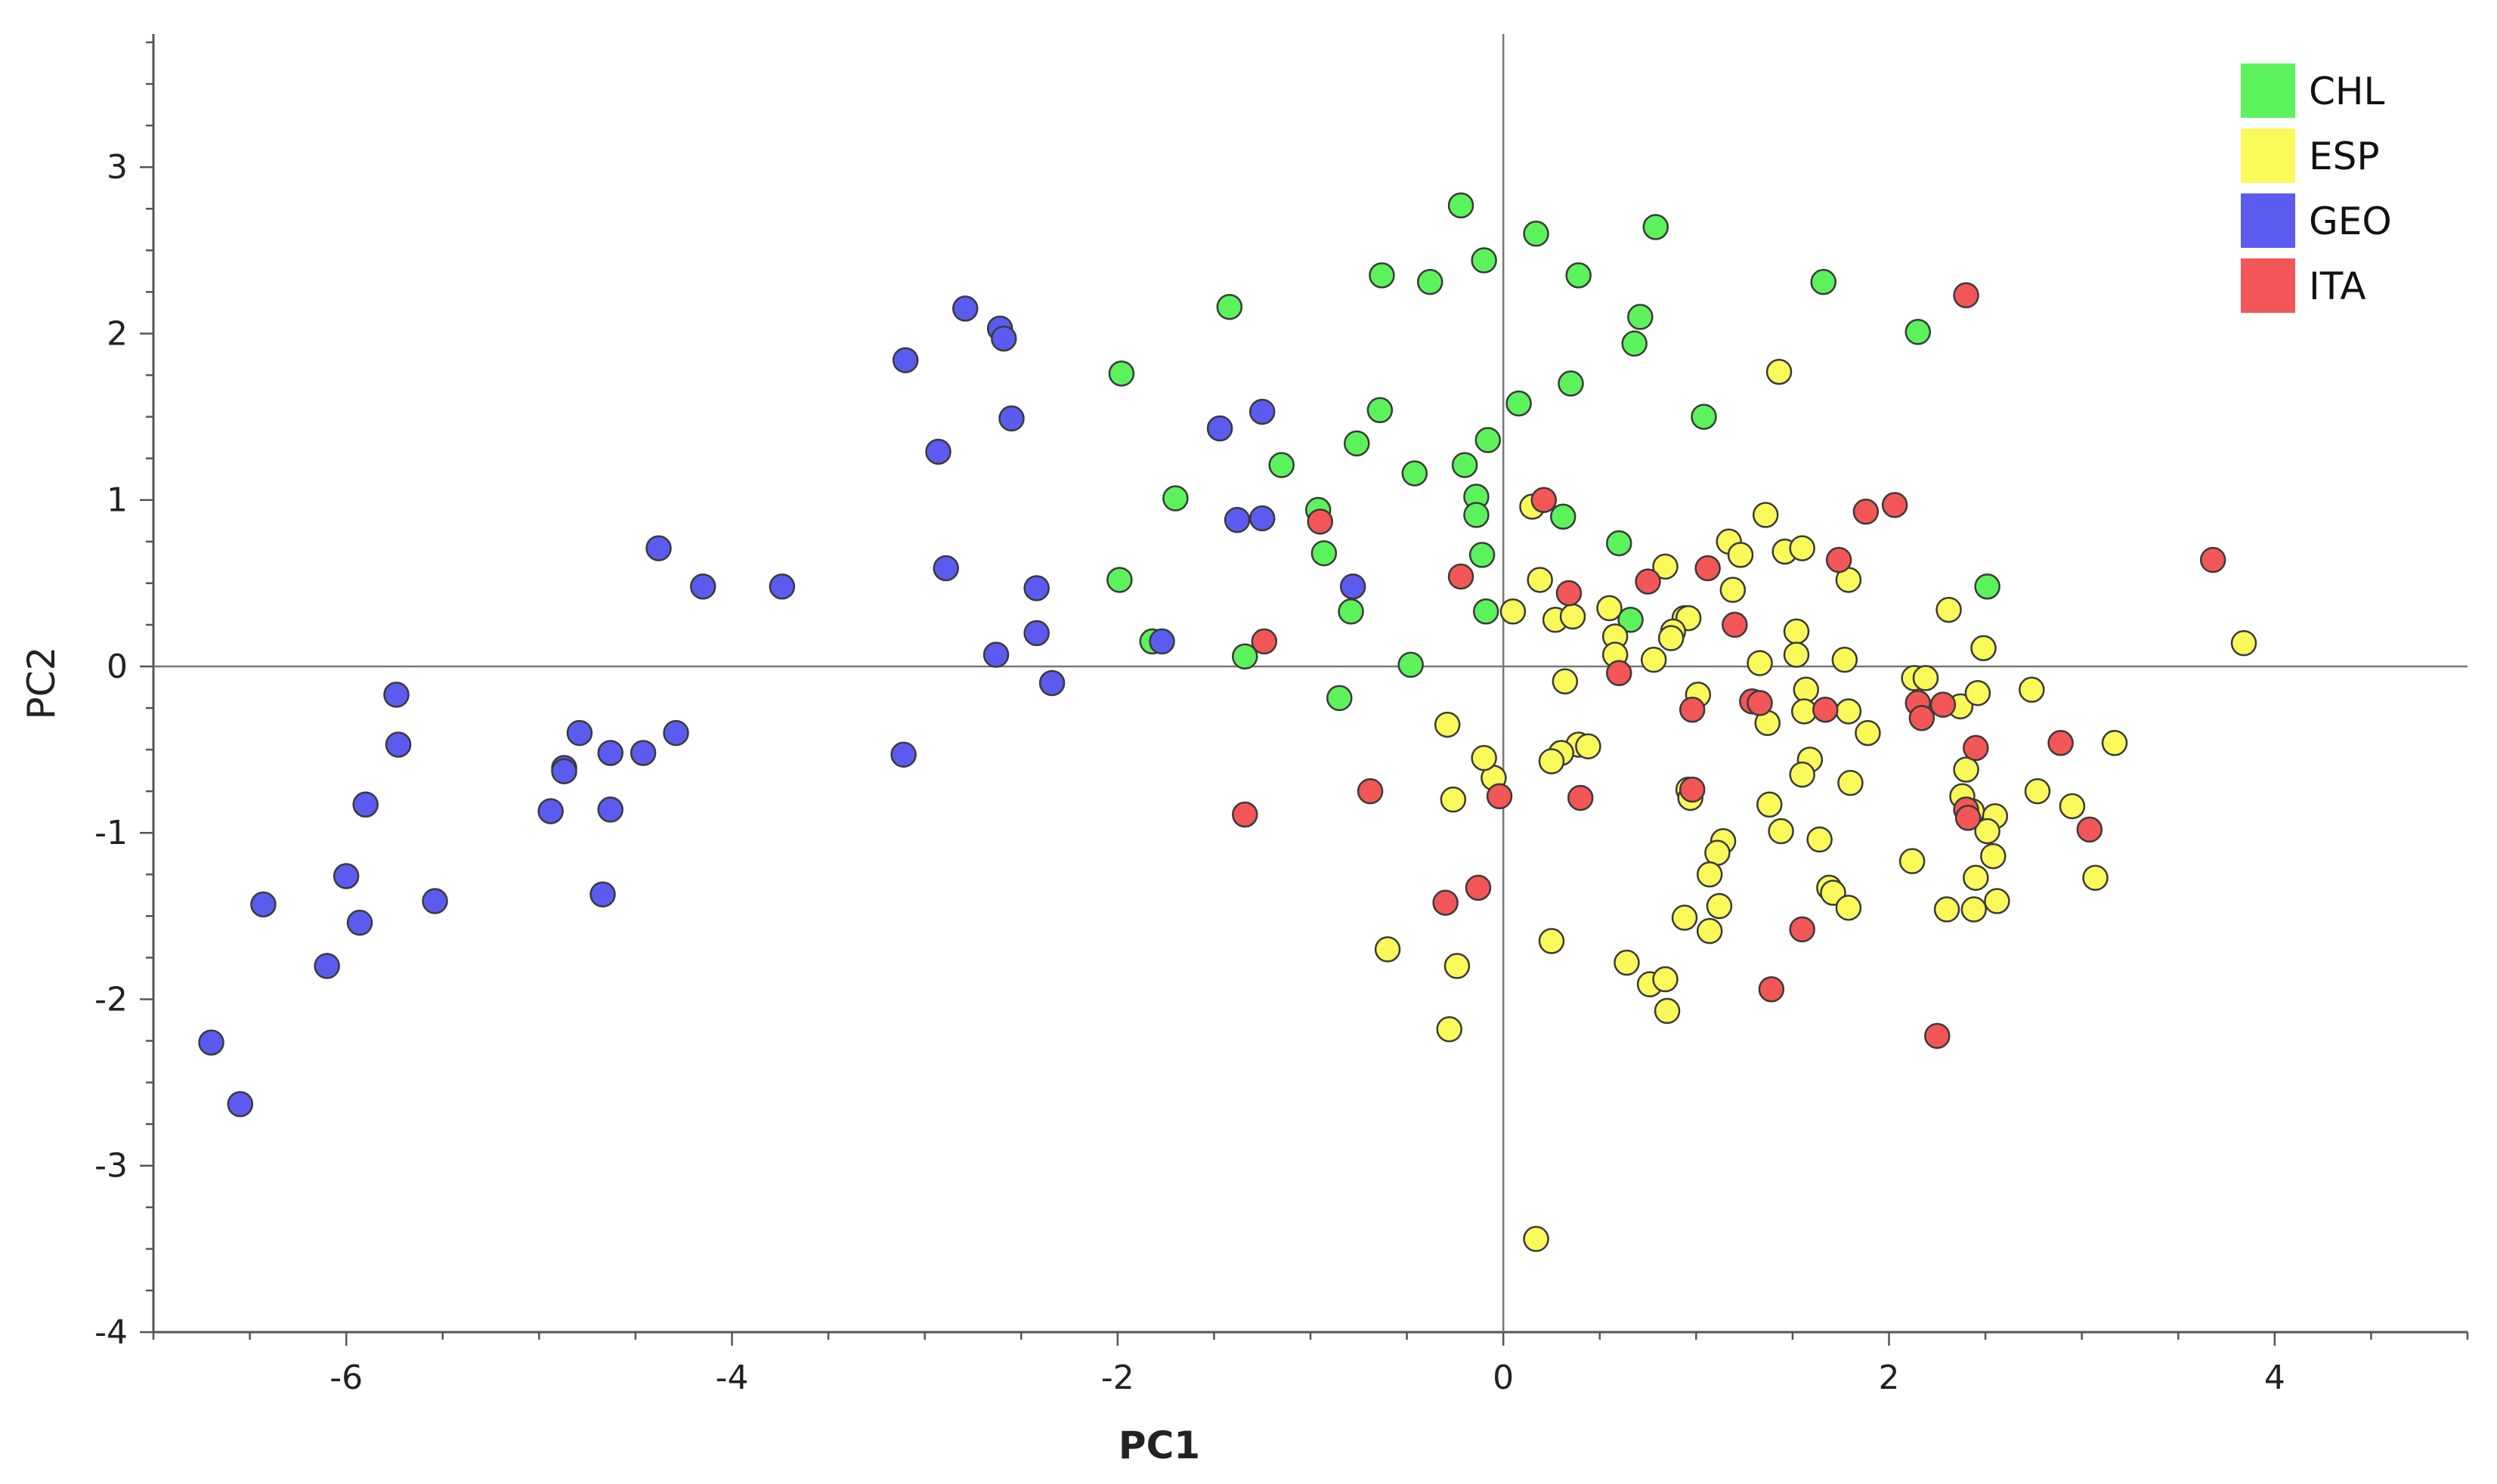 The width and height of the screenshot is (2497, 1484). What do you see at coordinates (2274, 1378) in the screenshot?
I see `x-tick-label: 4` at bounding box center [2274, 1378].